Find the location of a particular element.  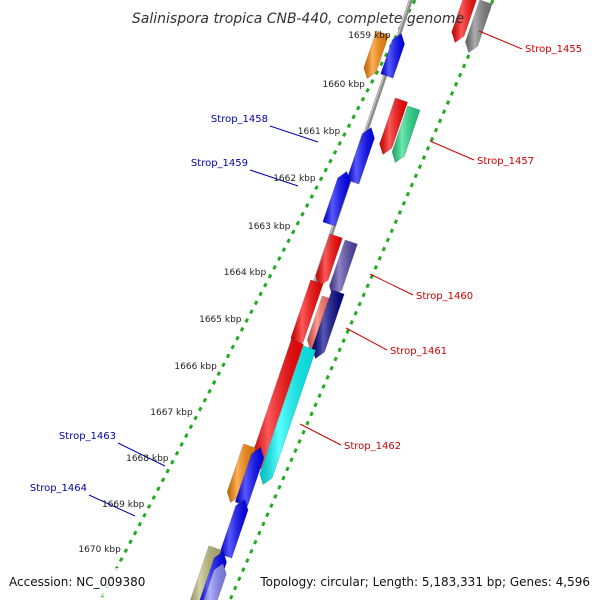

tick-label: 1662 kbp is located at coordinates (294, 179).